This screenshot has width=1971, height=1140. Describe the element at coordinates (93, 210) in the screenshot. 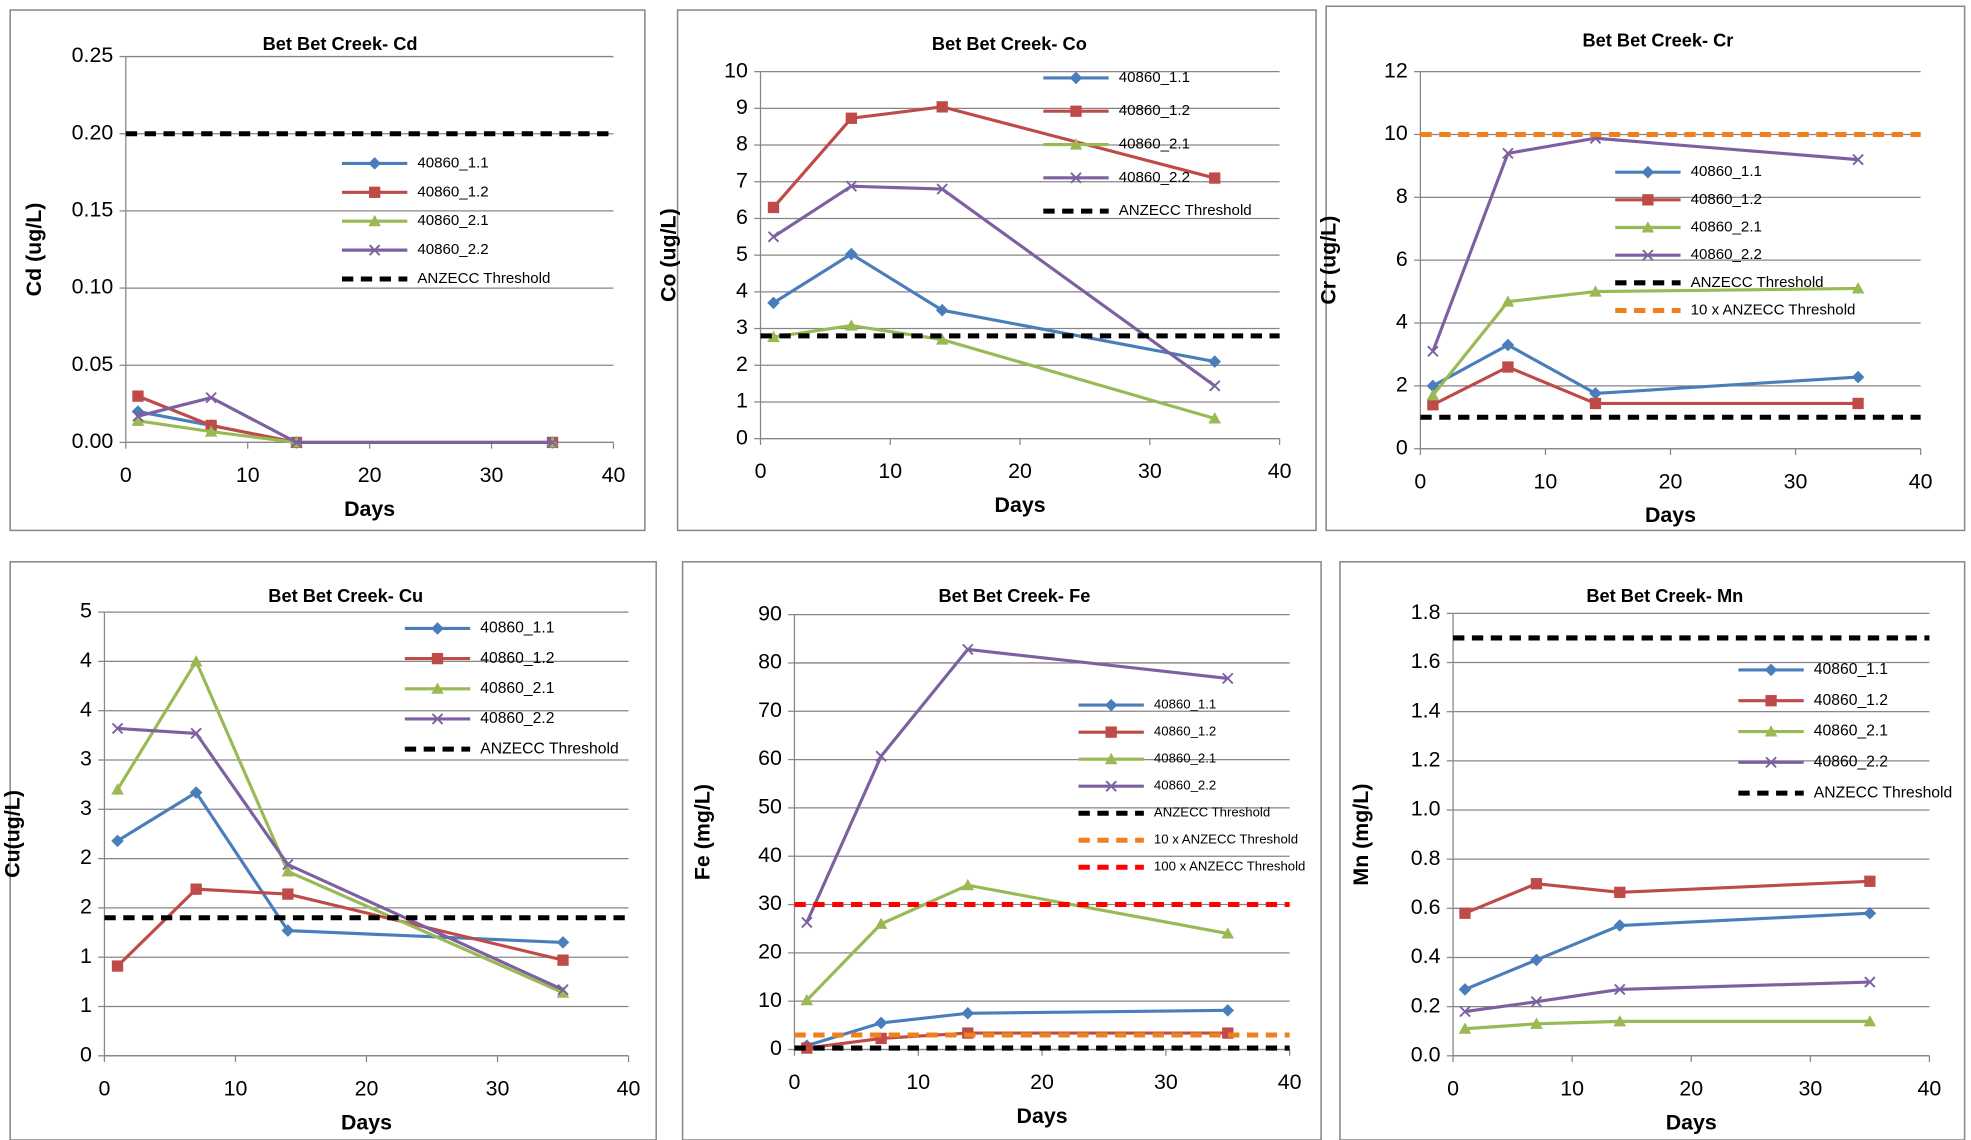

I see `y-tick-label: 0.15` at that location.